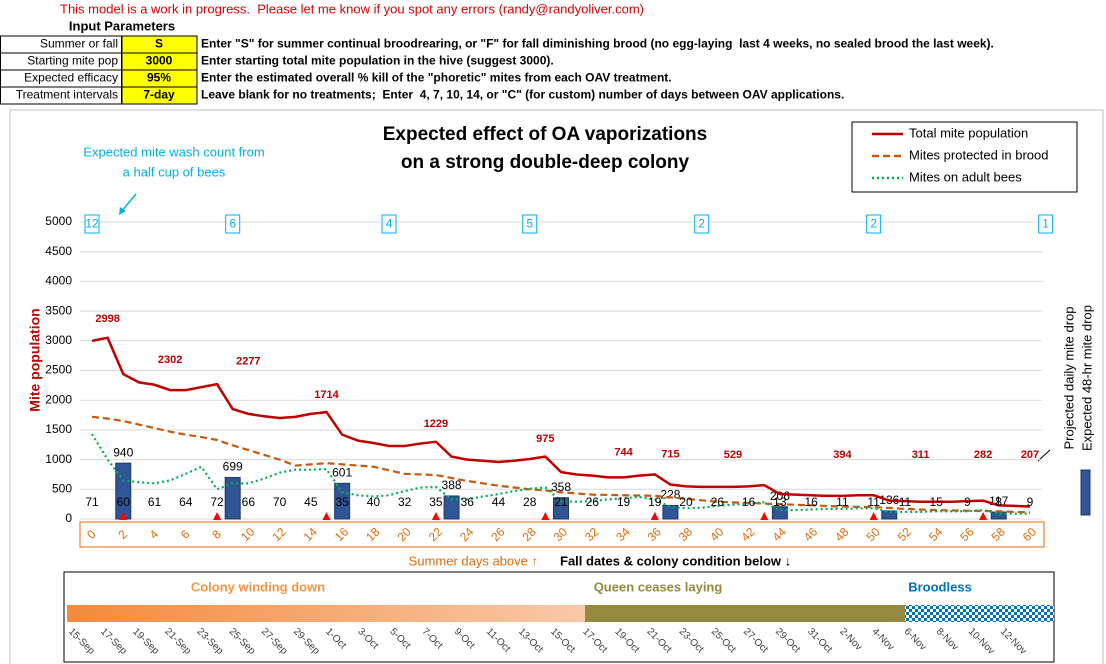  Describe the element at coordinates (72, 61) in the screenshot. I see `input-label: Starting mite pop` at that location.